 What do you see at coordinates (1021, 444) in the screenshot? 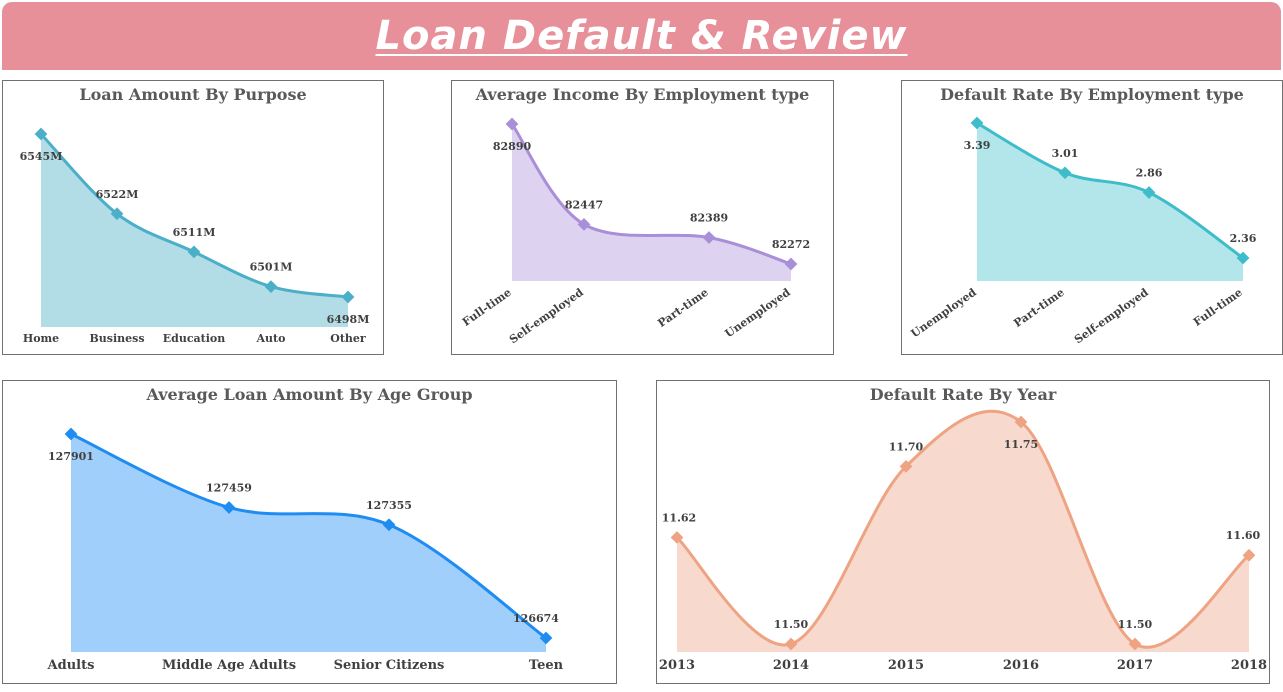
I see `data-label: 11.75` at bounding box center [1021, 444].